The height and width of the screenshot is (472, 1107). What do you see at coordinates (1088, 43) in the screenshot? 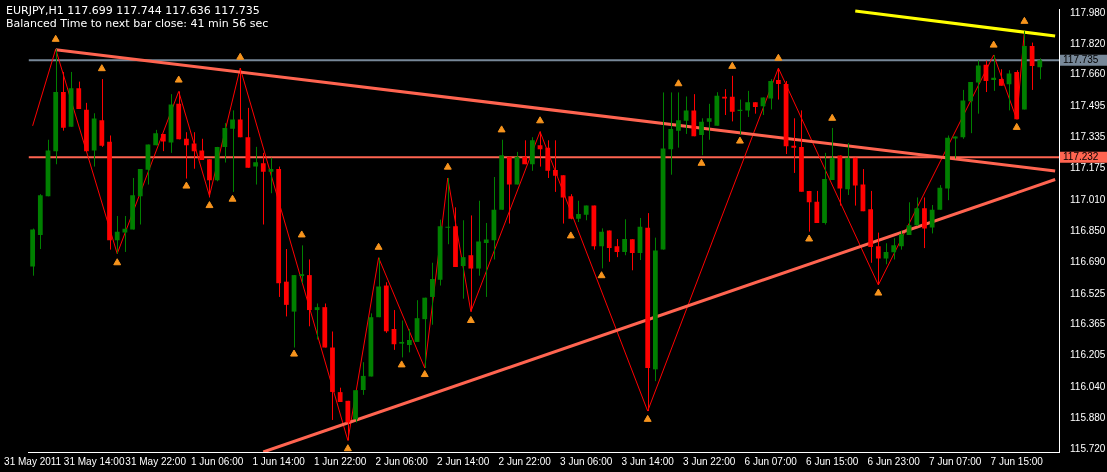
I see `y-tick-label: 117.820` at bounding box center [1088, 43].